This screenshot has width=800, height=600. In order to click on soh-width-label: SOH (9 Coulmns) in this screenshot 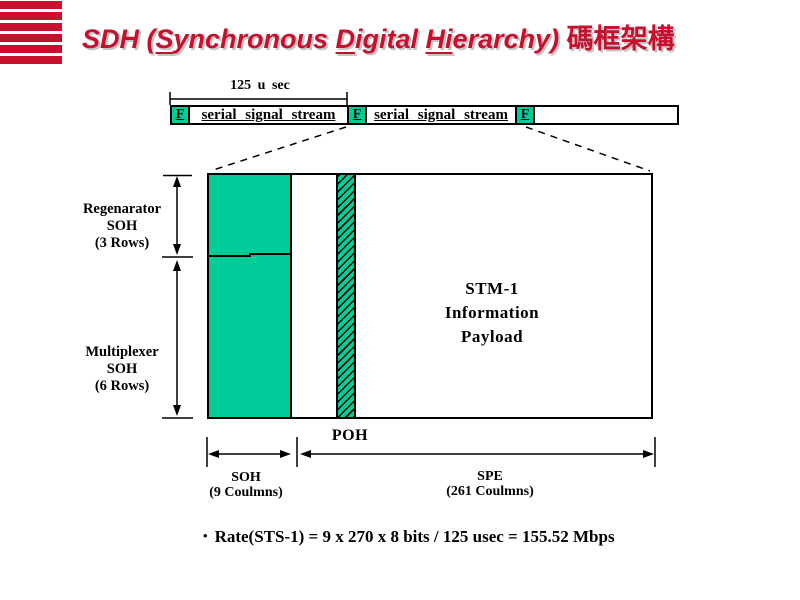, I will do `click(246, 485)`.